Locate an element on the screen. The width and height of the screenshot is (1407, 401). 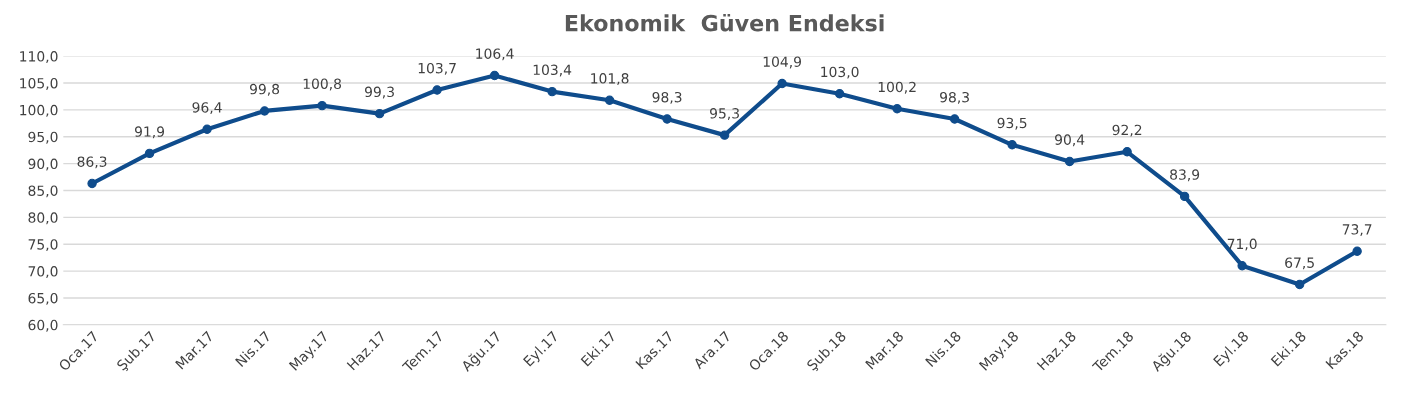
y-tick-label: 90,0 is located at coordinates (43, 164).